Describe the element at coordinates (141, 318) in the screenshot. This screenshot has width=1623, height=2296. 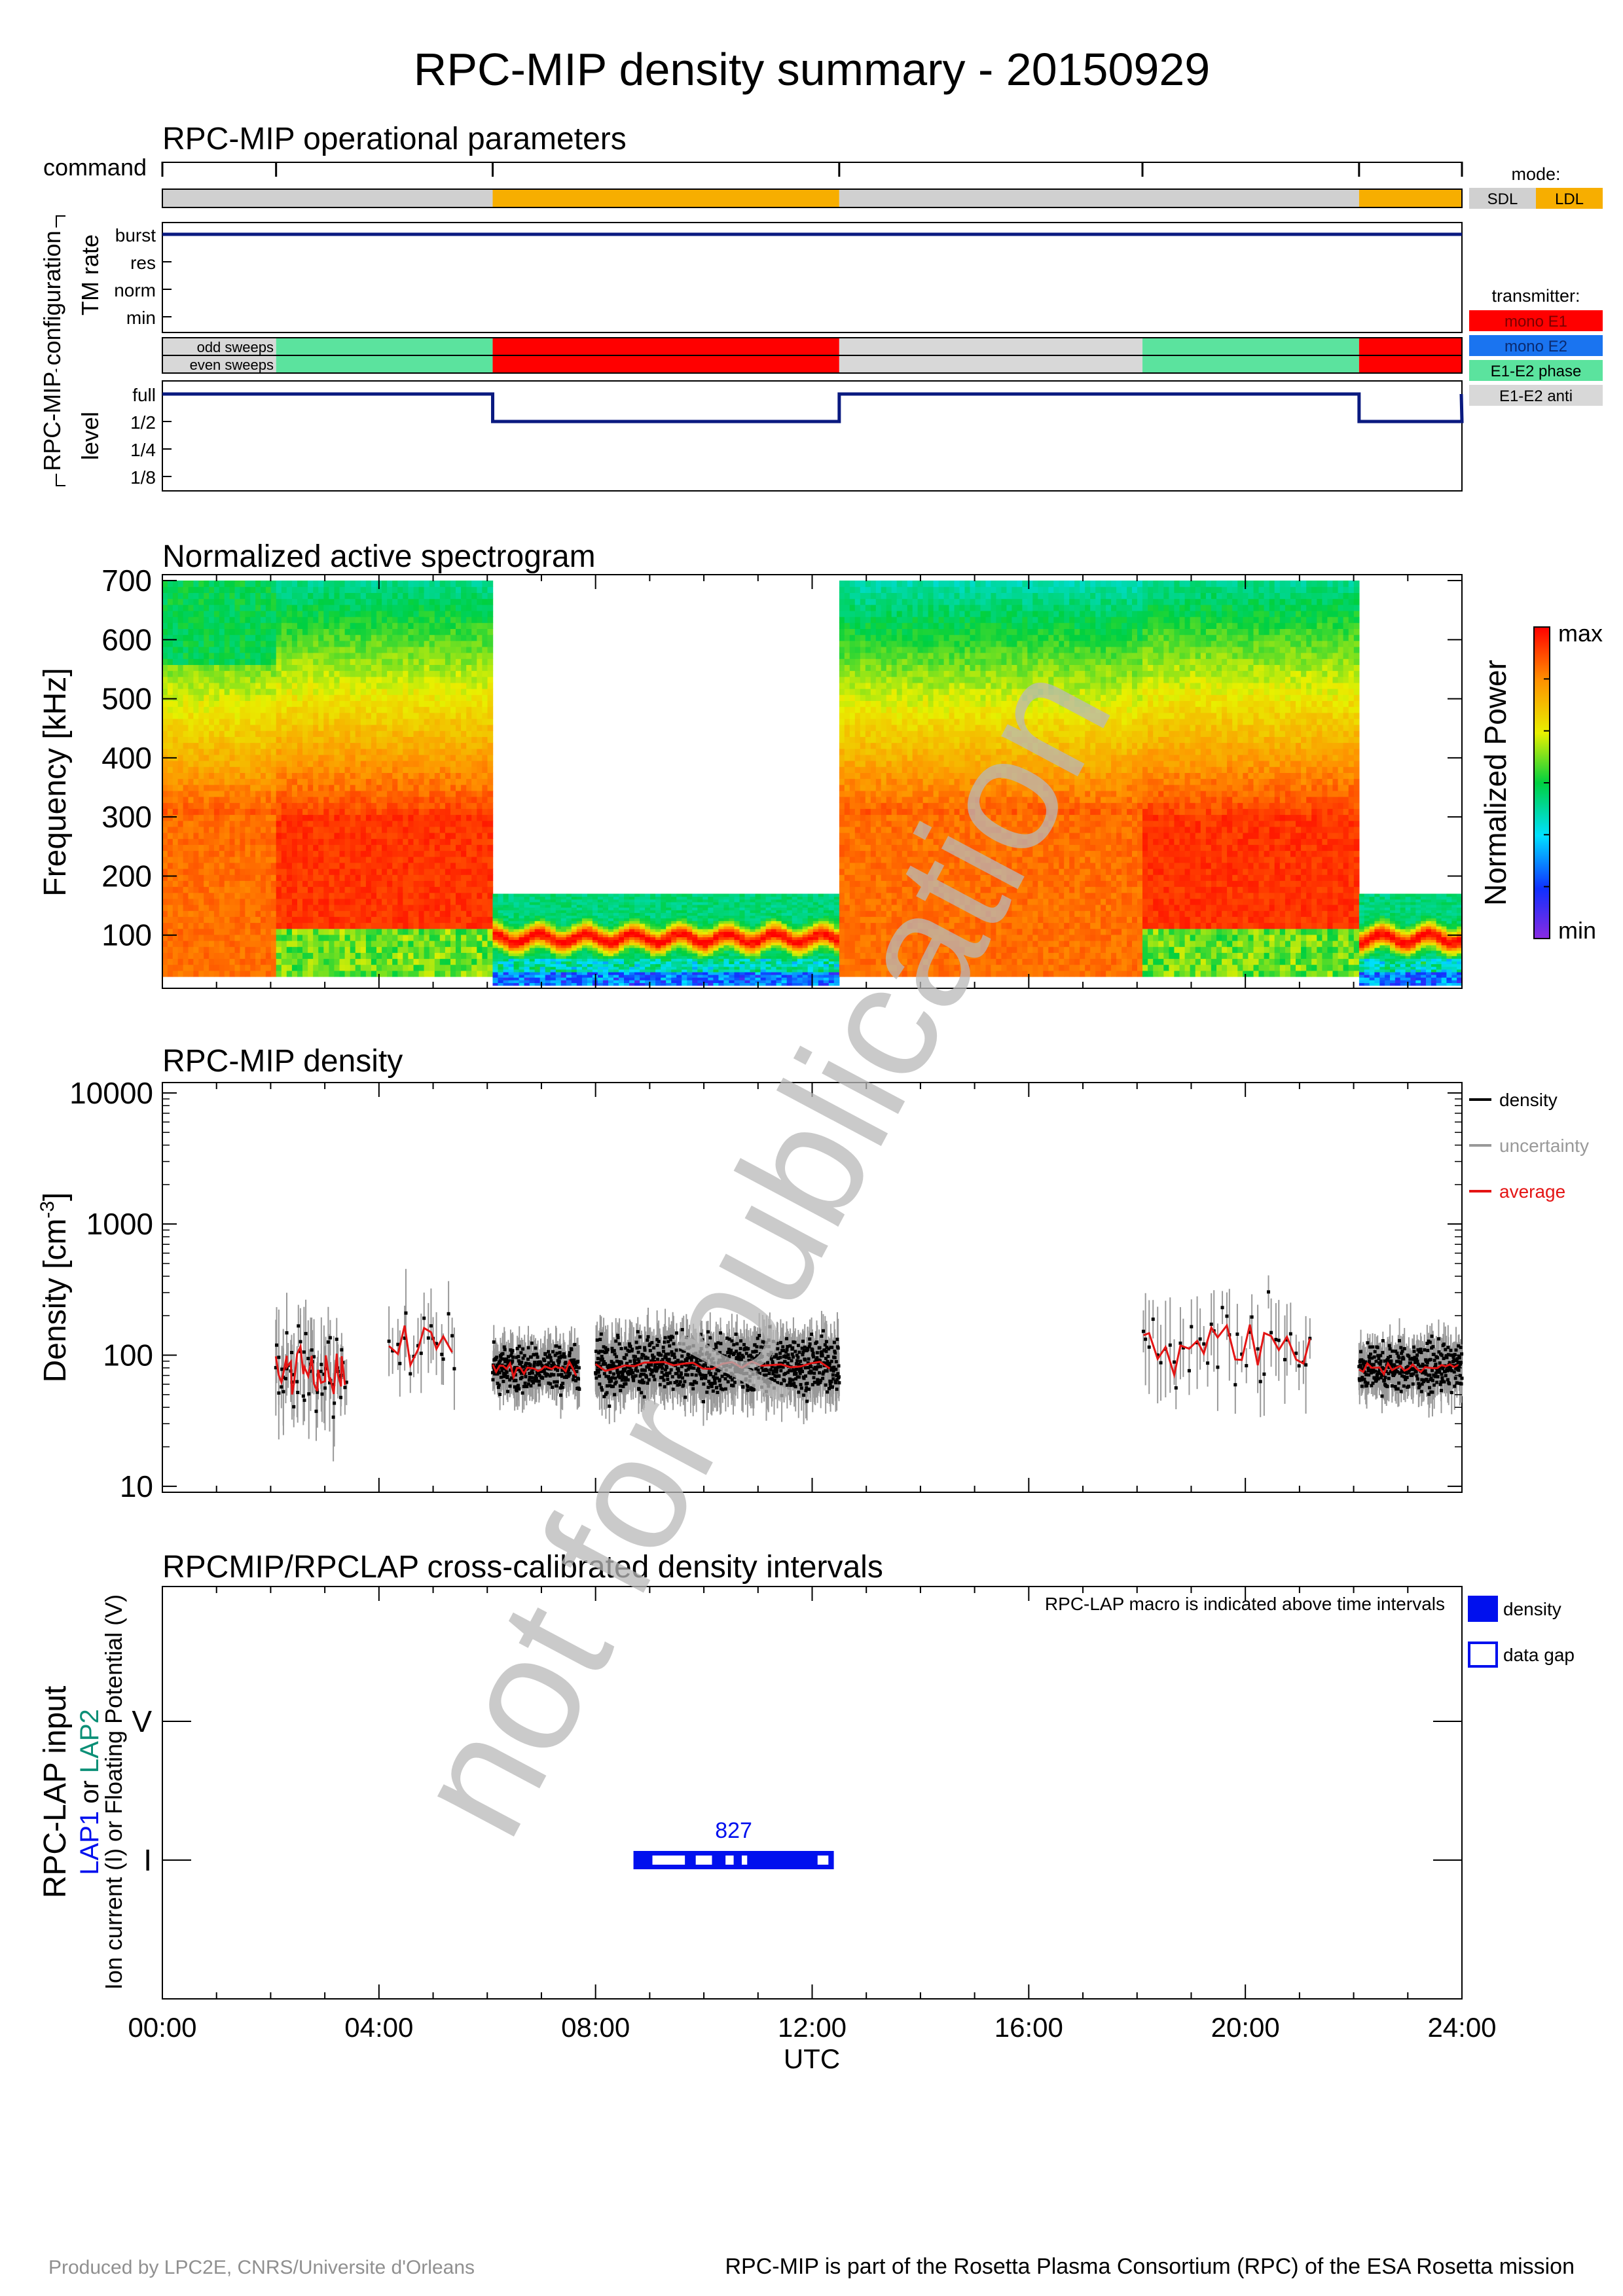
I see `tm-level-min: min` at that location.